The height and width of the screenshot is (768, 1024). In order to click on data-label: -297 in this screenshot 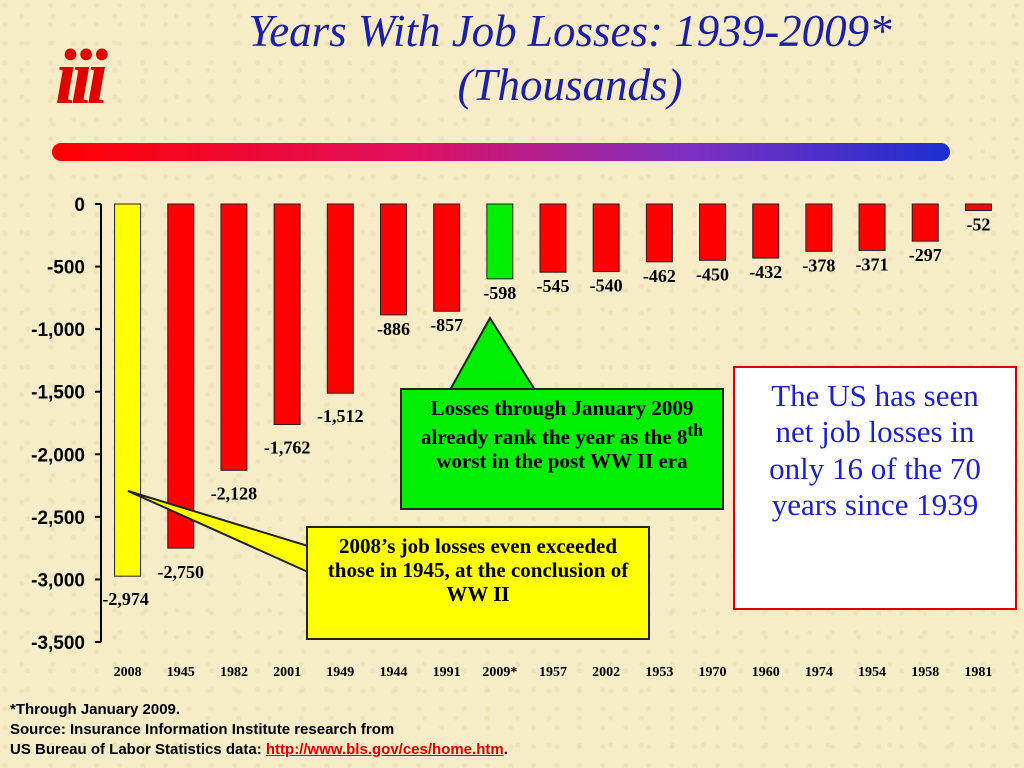, I will do `click(925, 255)`.